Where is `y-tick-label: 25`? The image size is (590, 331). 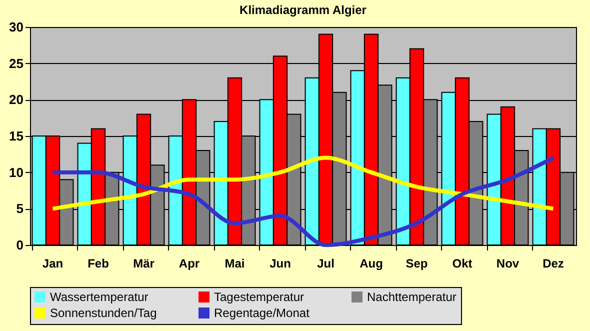
y-tick-label: 25 is located at coordinates (16, 63).